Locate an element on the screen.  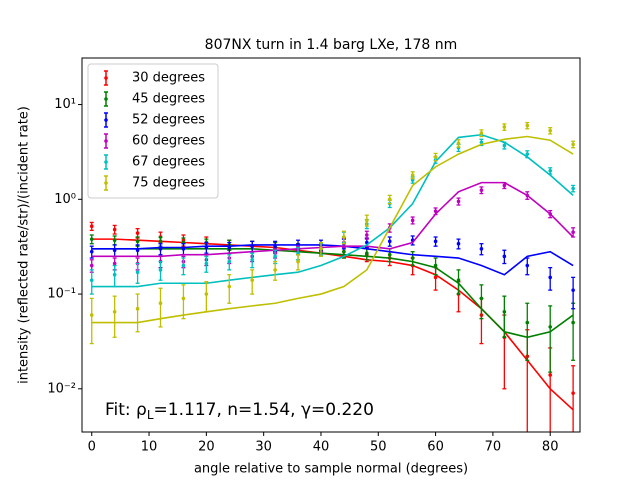
annotation-prefix: Fit: ρ is located at coordinates (126, 410).